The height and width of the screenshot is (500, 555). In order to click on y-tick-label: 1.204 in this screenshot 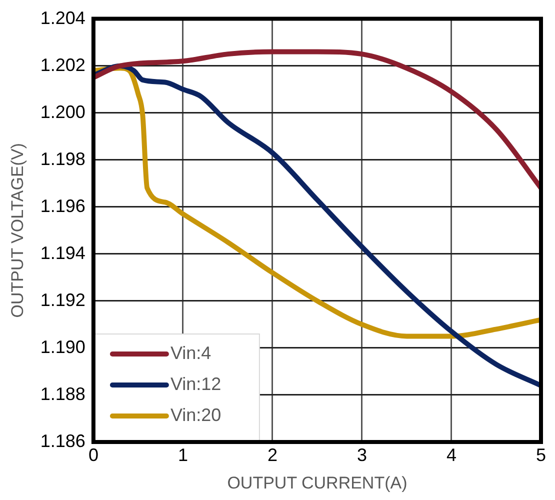, I will do `click(63, 18)`.